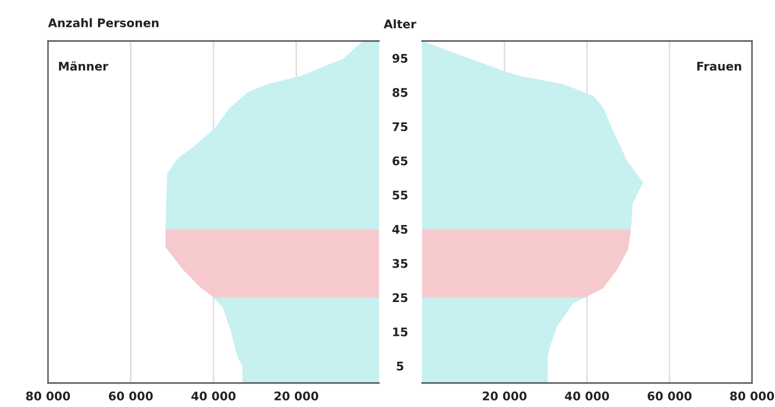 The width and height of the screenshot is (775, 407). I want to click on y-tick-label: 35, so click(400, 263).